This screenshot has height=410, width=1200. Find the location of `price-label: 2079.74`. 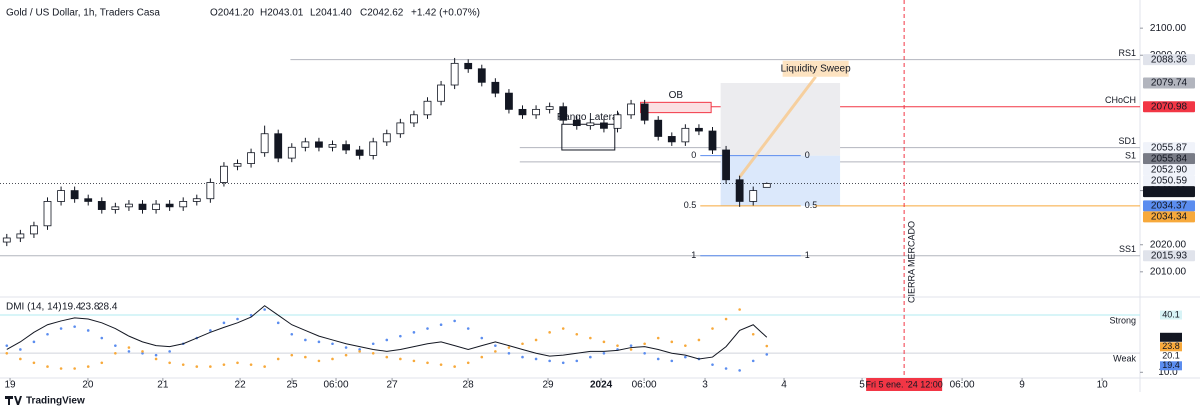

price-label: 2079.74 is located at coordinates (1169, 83).